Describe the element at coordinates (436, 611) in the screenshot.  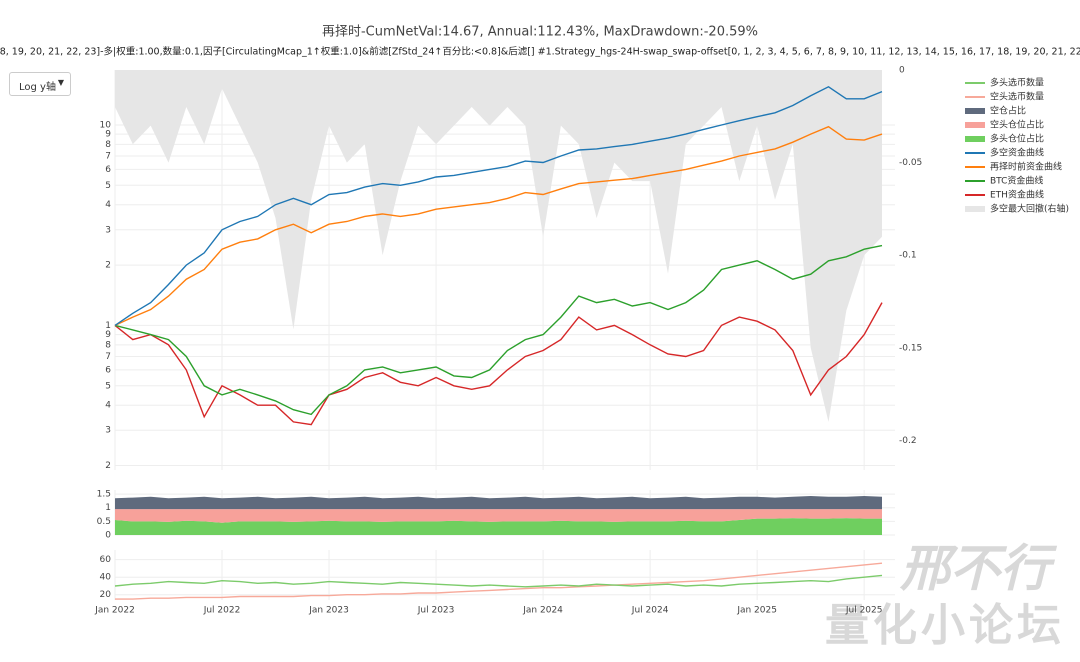
I see `x-tick-label: Jul 2023` at that location.